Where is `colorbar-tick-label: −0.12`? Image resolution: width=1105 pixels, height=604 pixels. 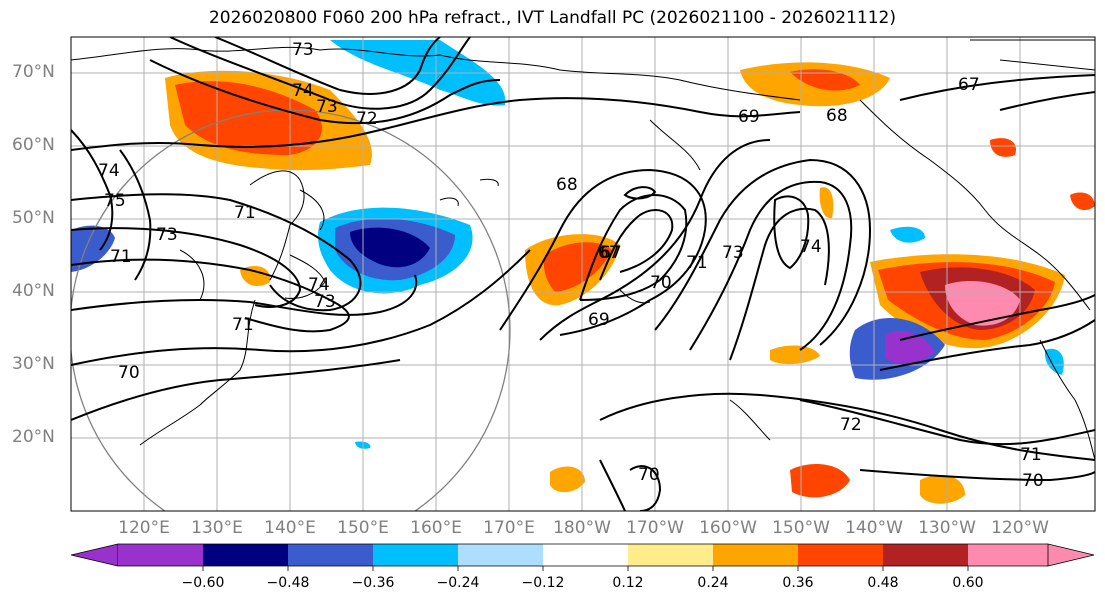
colorbar-tick-label: −0.12 is located at coordinates (543, 583).